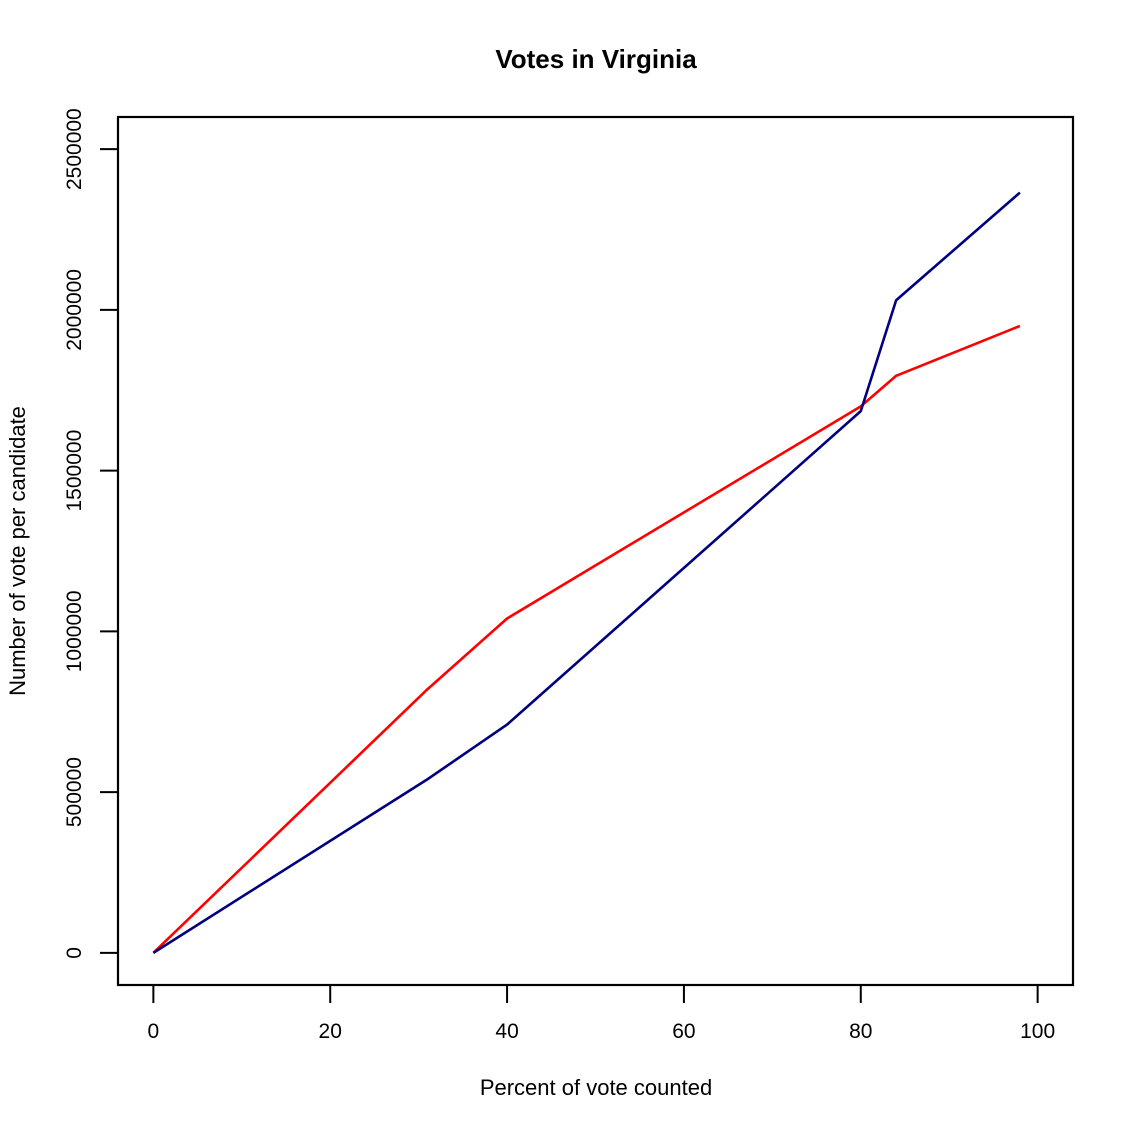  What do you see at coordinates (74, 631) in the screenshot?
I see `y-tick-label: 1000000` at bounding box center [74, 631].